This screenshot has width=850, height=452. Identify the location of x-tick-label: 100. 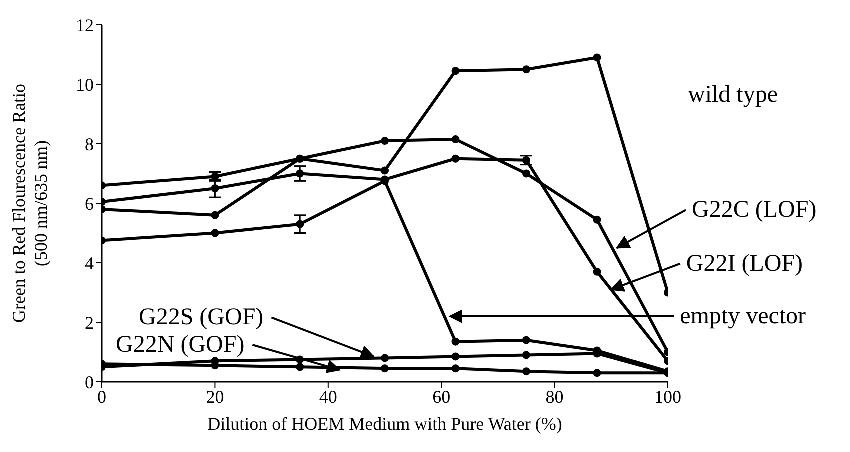
(668, 396).